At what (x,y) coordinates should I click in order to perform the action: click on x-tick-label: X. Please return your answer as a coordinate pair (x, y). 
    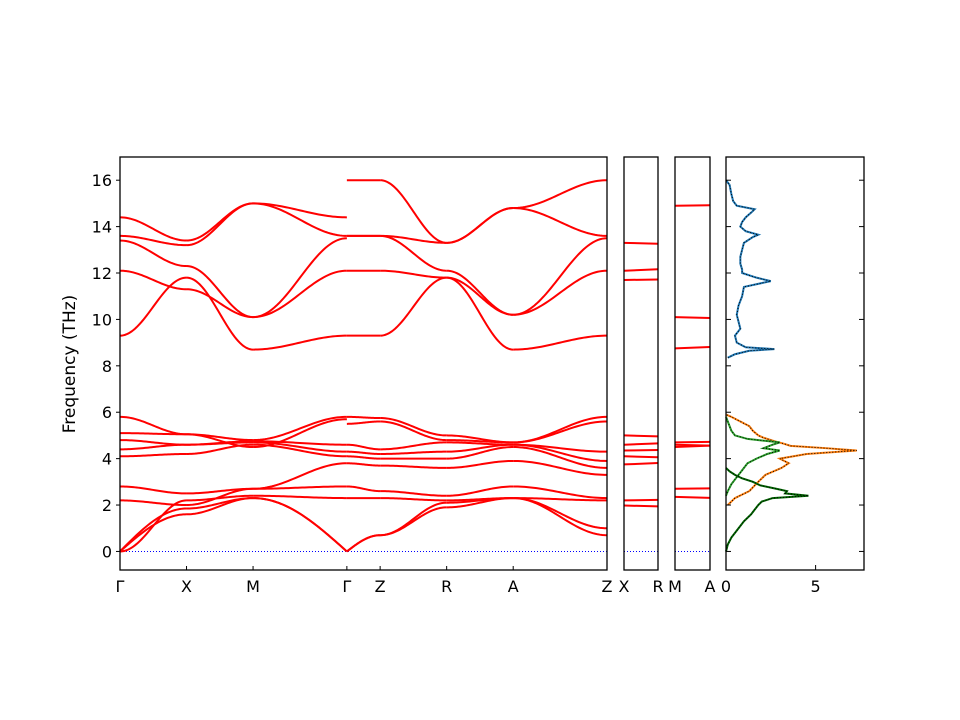
    Looking at the image, I should click on (624, 586).